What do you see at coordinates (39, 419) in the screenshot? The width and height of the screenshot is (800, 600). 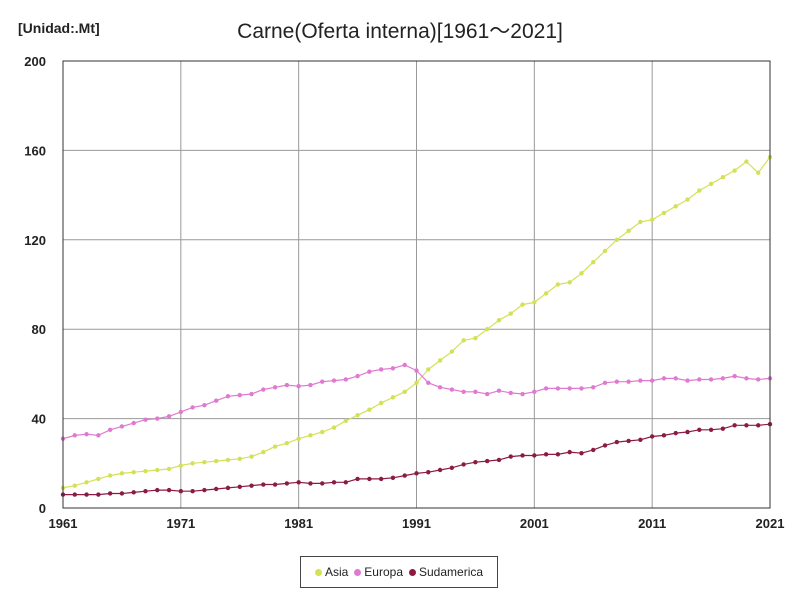 I see `y-tick-label: 40` at bounding box center [39, 419].